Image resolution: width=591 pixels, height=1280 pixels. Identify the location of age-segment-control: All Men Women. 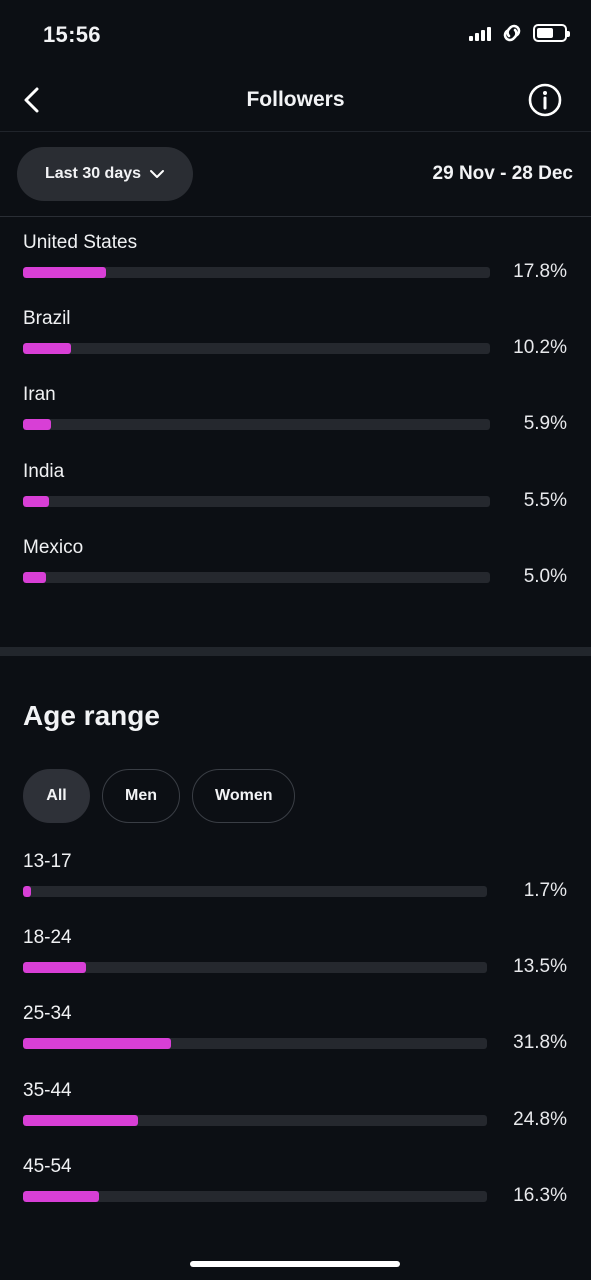
(159, 796).